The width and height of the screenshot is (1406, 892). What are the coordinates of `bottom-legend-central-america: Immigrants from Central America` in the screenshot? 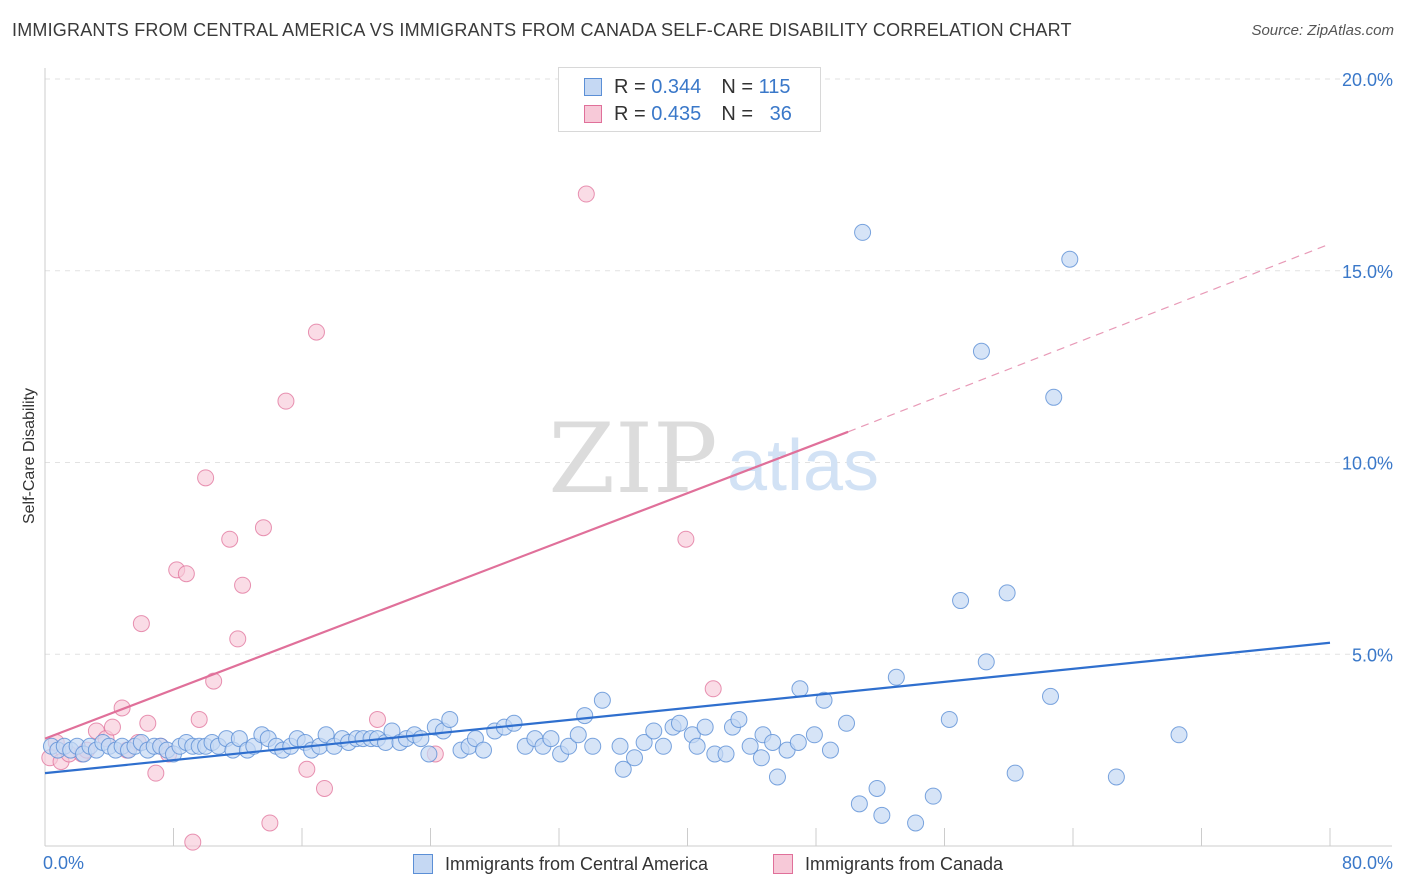 It's located at (560, 864).